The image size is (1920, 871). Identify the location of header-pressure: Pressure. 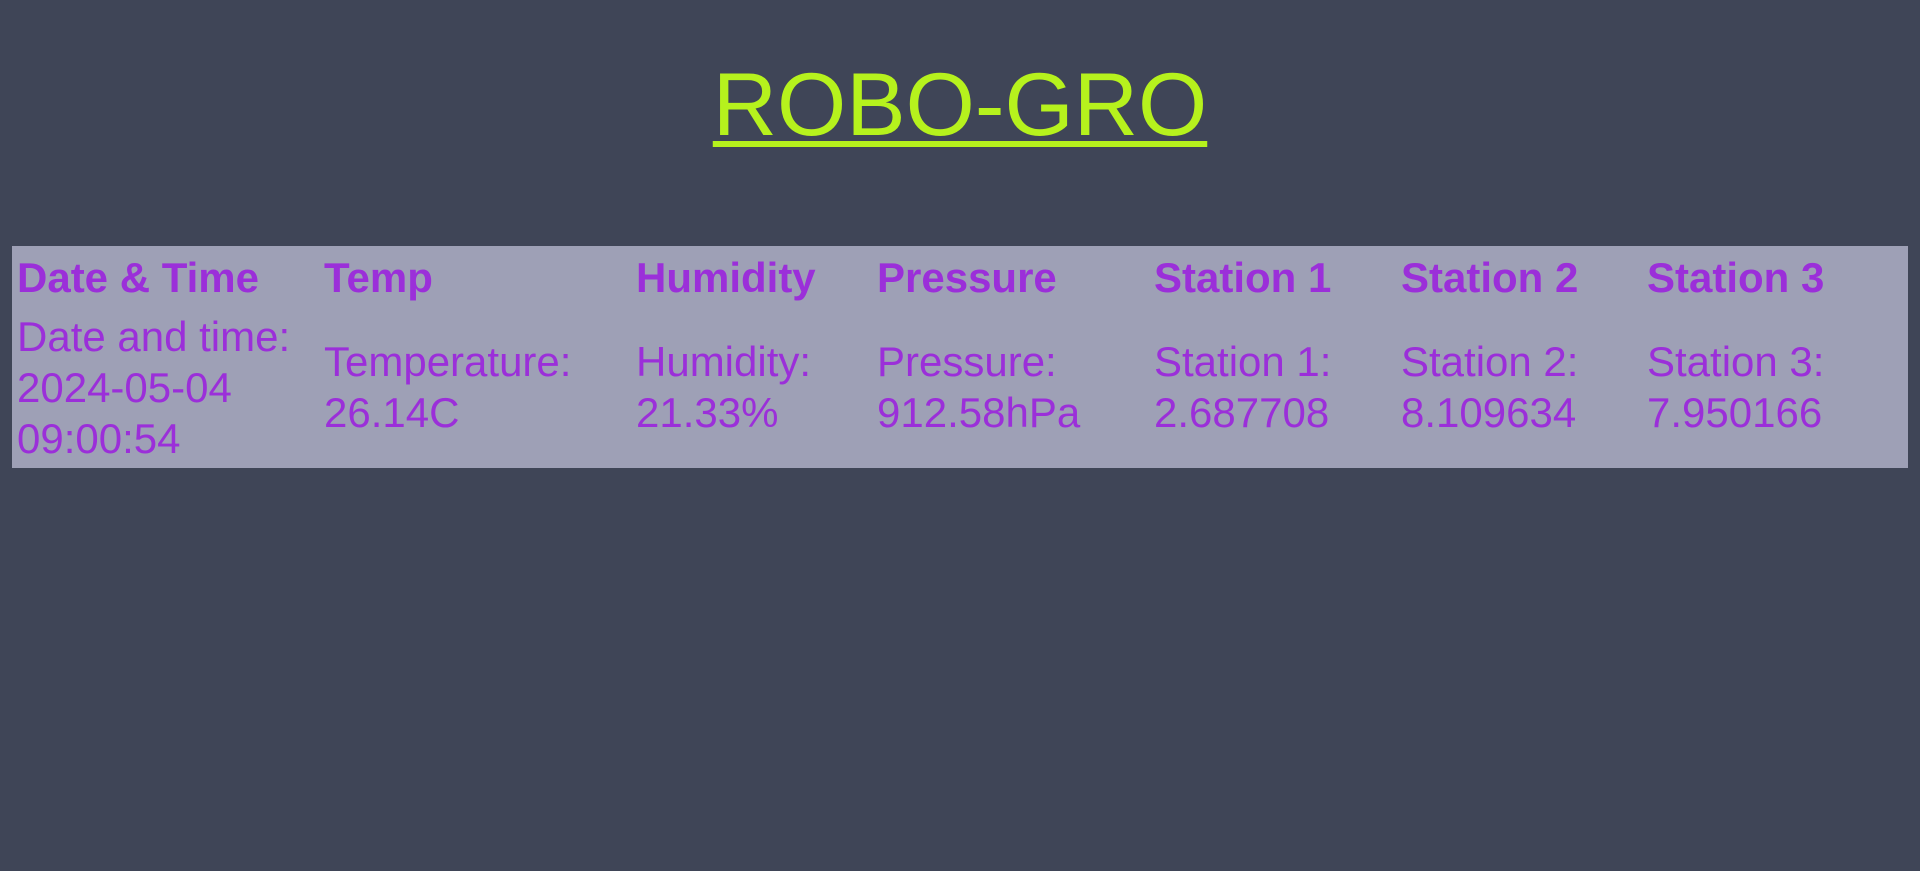
(967, 277).